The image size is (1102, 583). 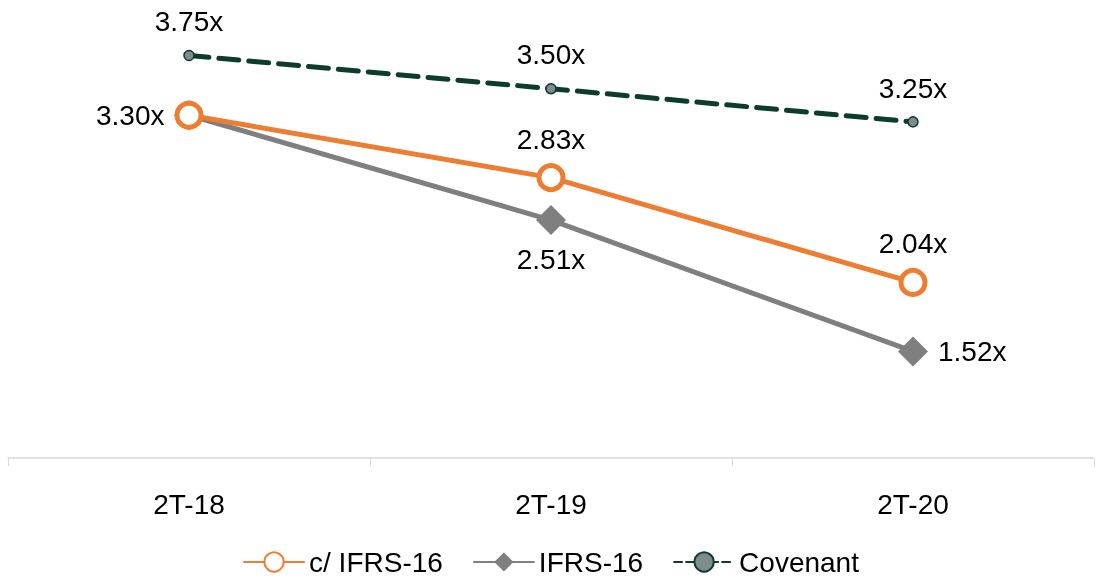 I want to click on x-tick-label: 2T-20, so click(x=913, y=504).